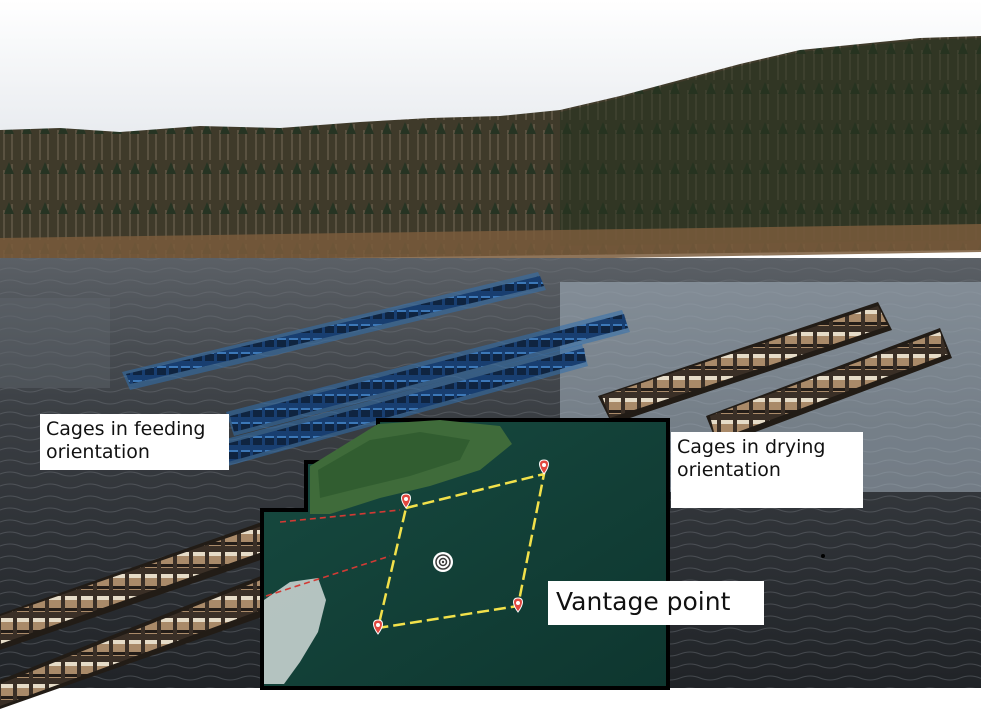 This screenshot has height=709, width=981. I want to click on water-patch, so click(55, 343).